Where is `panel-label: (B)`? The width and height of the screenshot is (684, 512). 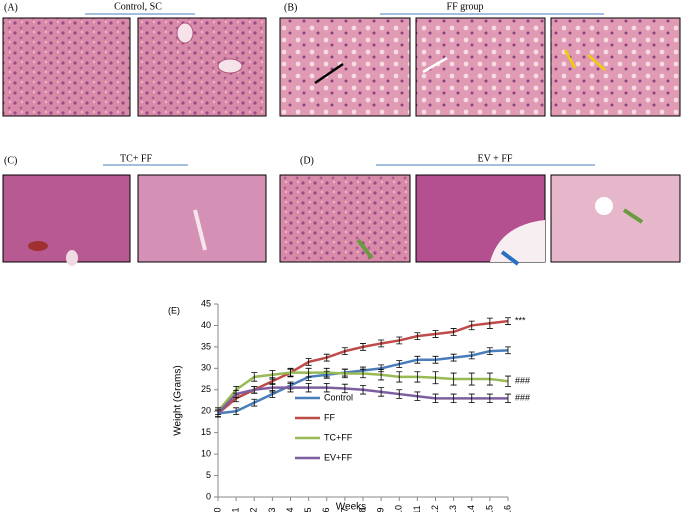
panel-label: (B) is located at coordinates (290, 7).